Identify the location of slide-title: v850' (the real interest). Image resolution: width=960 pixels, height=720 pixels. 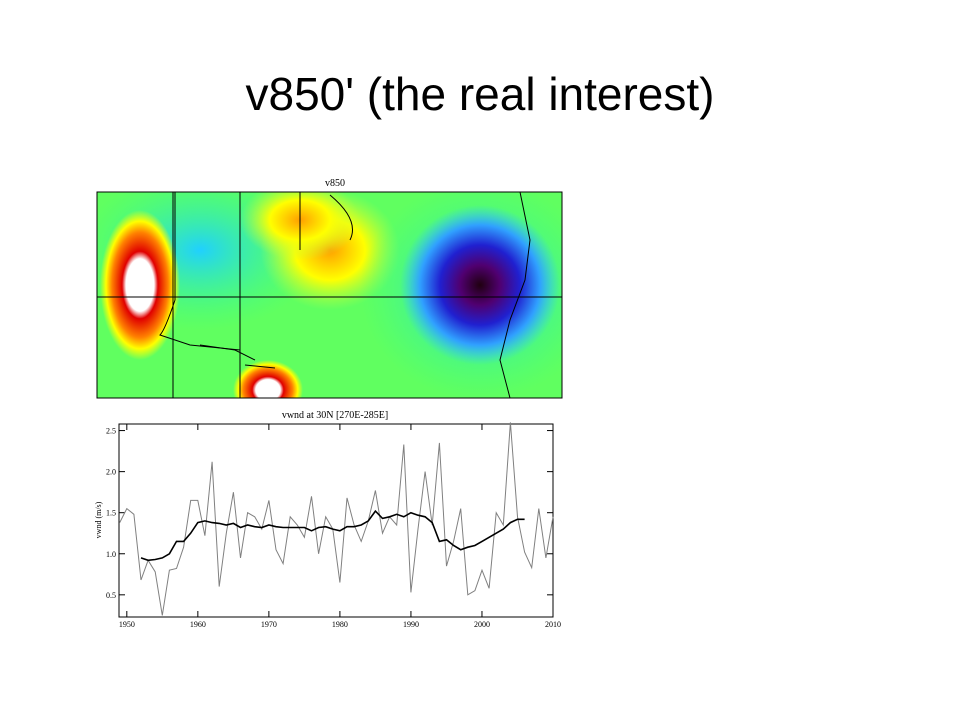
(479, 94).